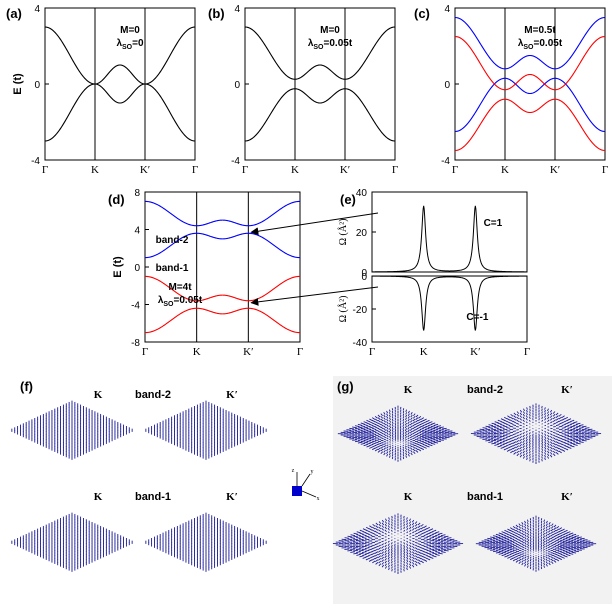 This screenshot has width=614, height=606. Describe the element at coordinates (390, 273) in the screenshot. I see `chart-e: (e) 40 20 0 C=1 0 -20 -40 C=-1 Γ K K′ Γ Ω (Å²) Ω (Å²)` at that location.